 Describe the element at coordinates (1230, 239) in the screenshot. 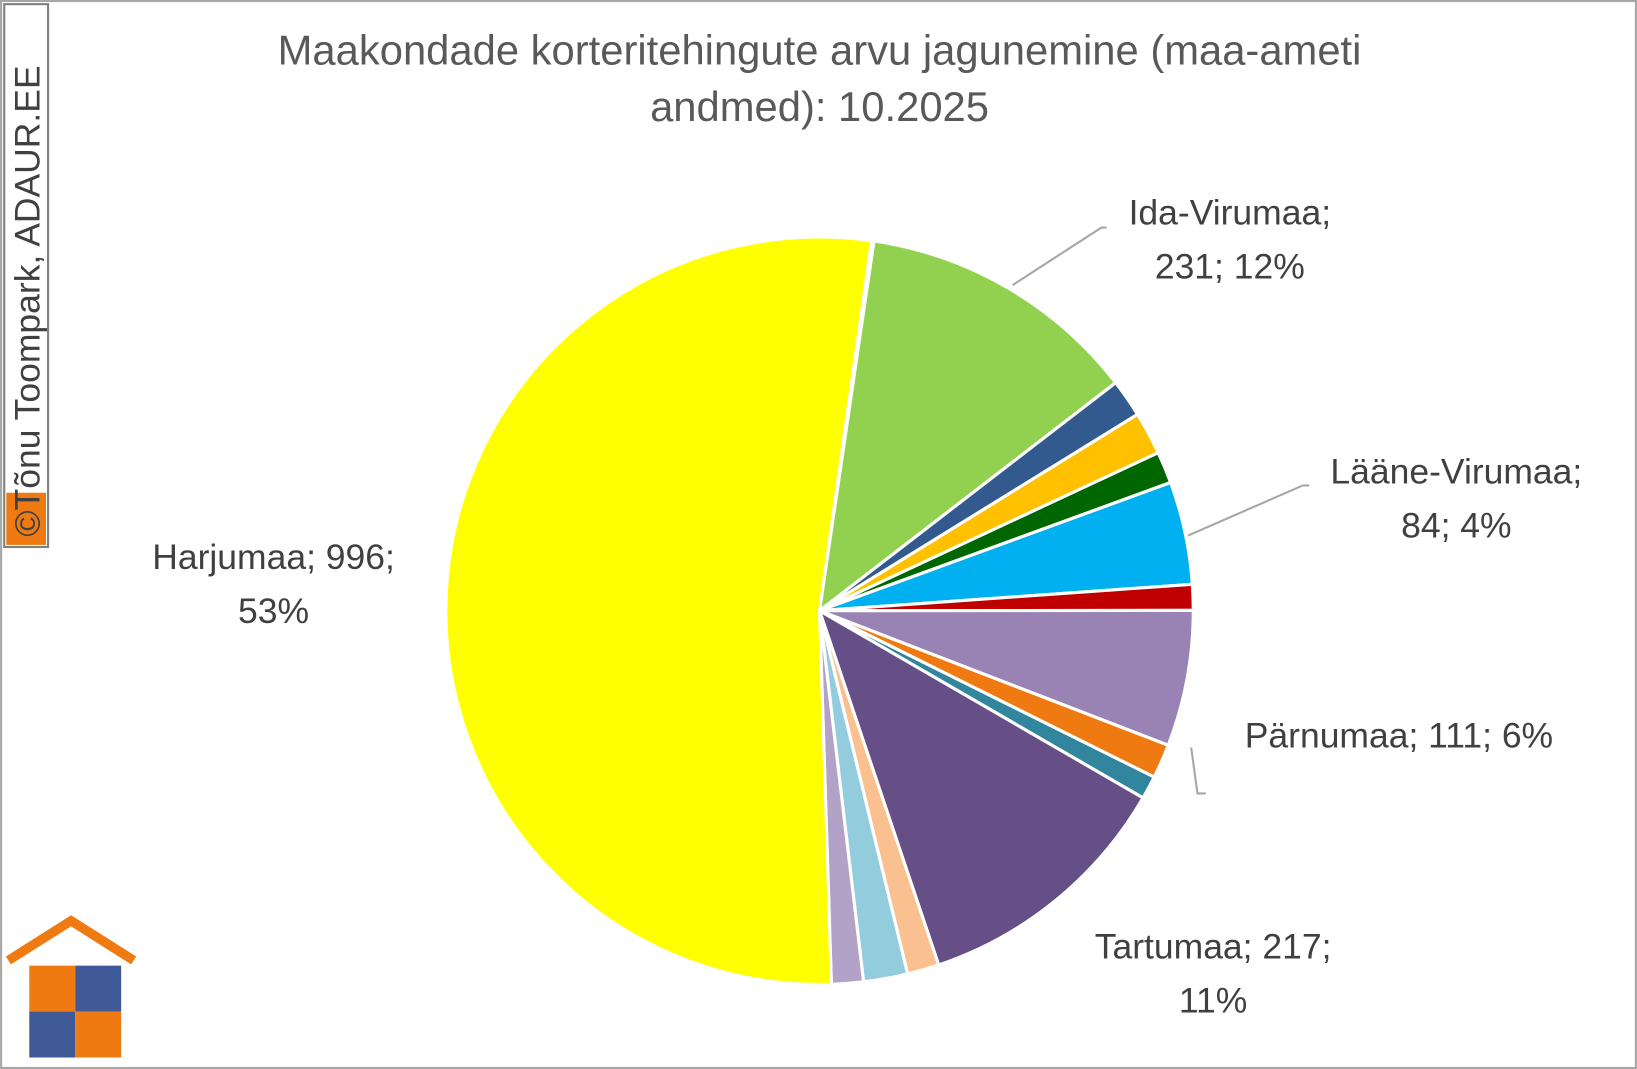

I see `data-label: Ida-Virumaa; 231; 12%` at that location.